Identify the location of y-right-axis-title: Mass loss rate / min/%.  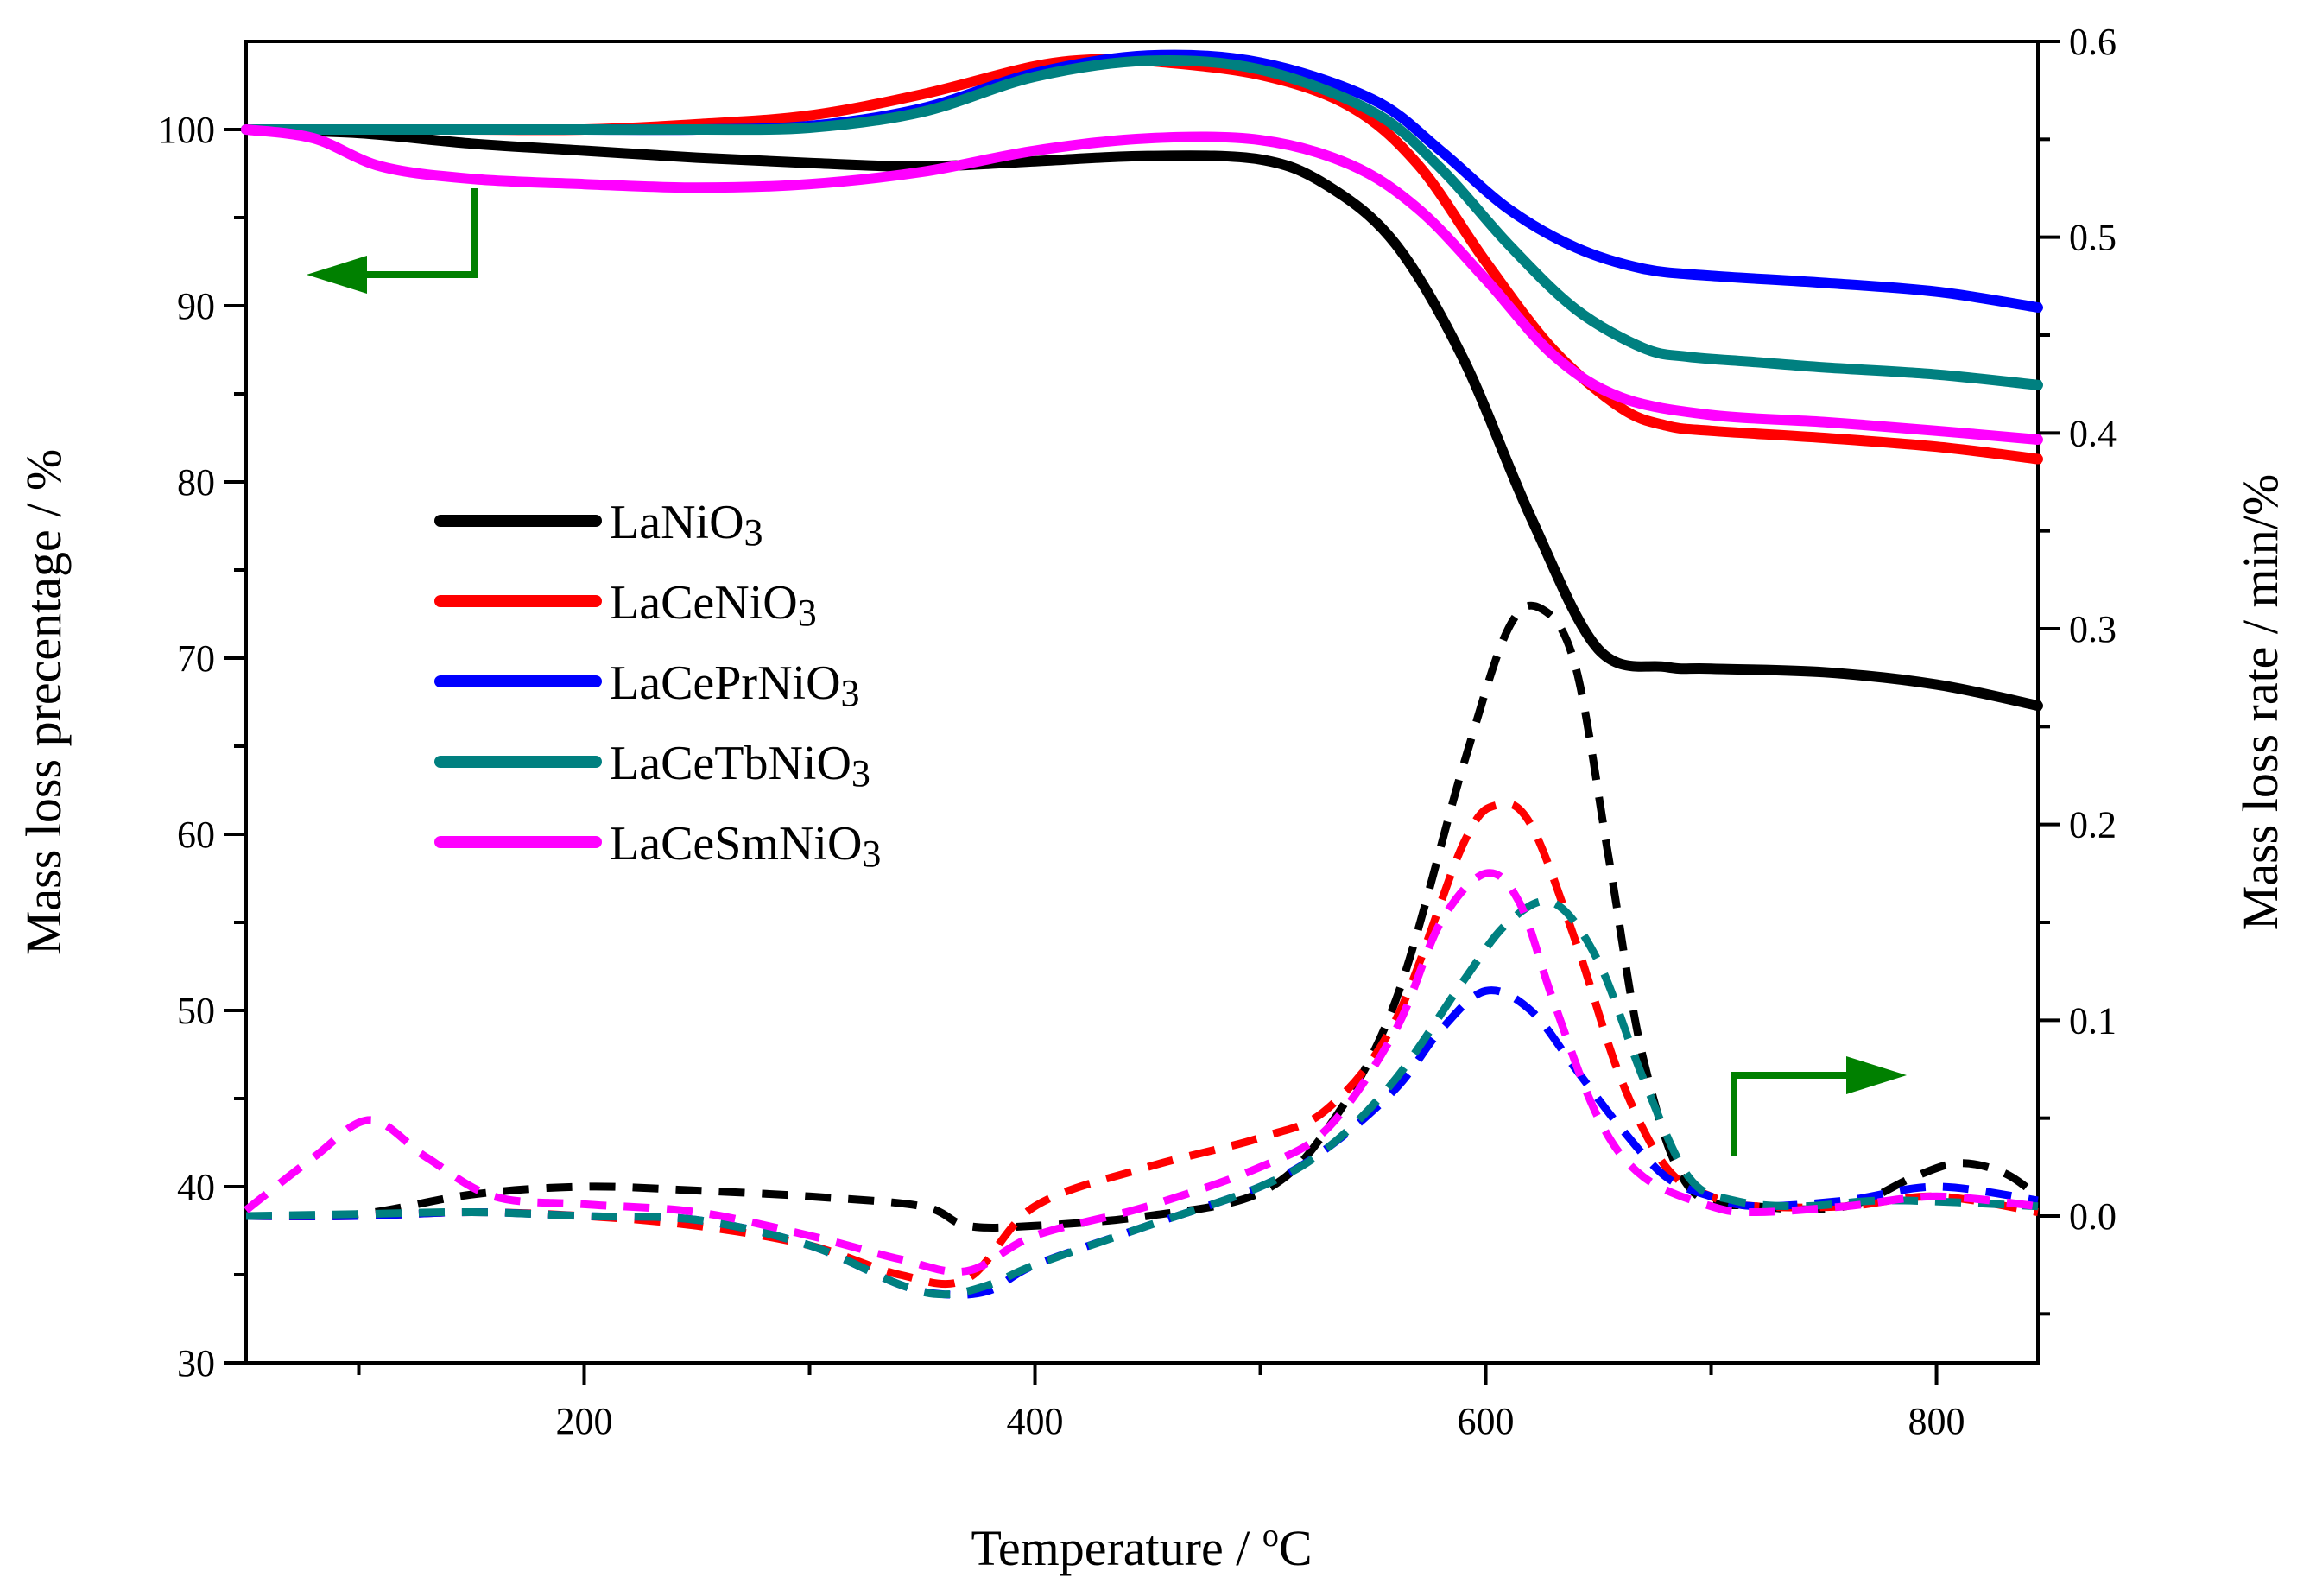
(2260, 702).